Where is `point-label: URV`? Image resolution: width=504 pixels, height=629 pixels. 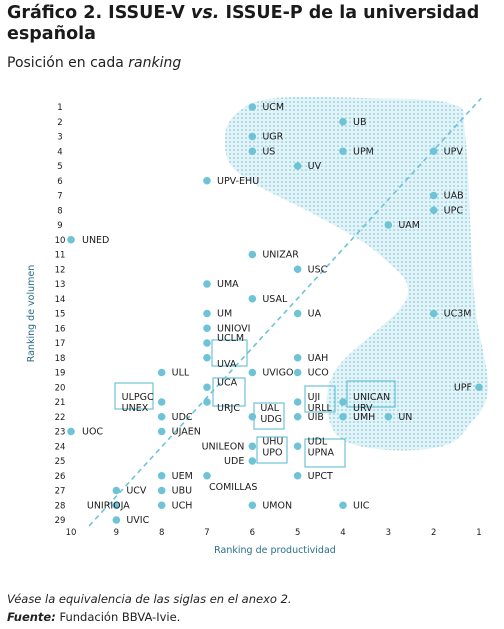
point-label: URV is located at coordinates (363, 408).